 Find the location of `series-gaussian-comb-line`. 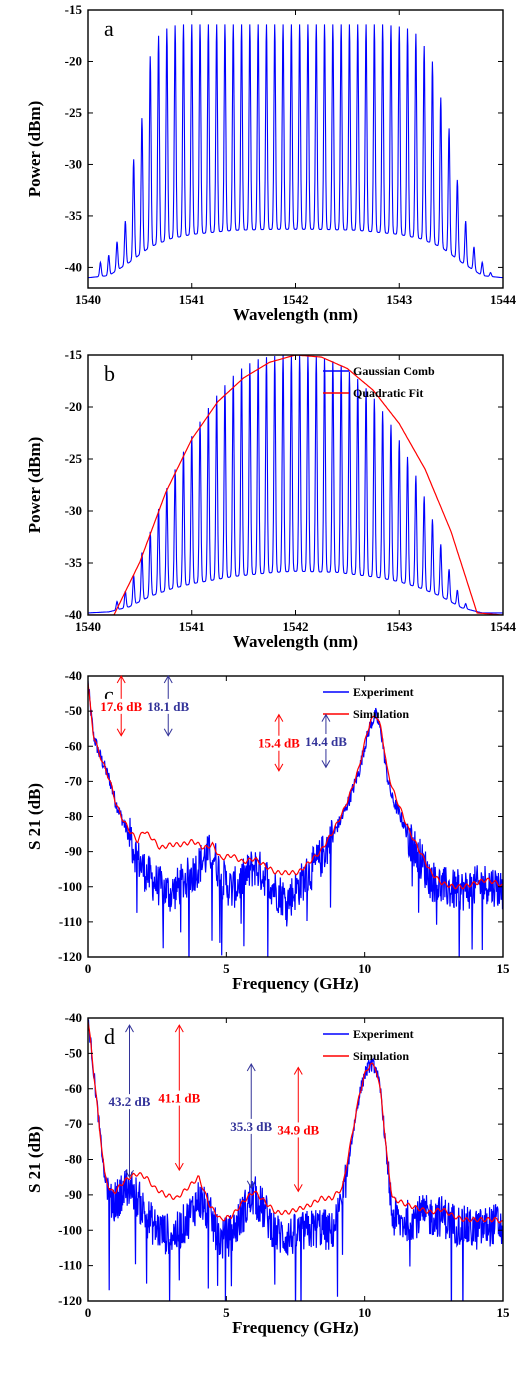

series-gaussian-comb-line is located at coordinates (295, 484).